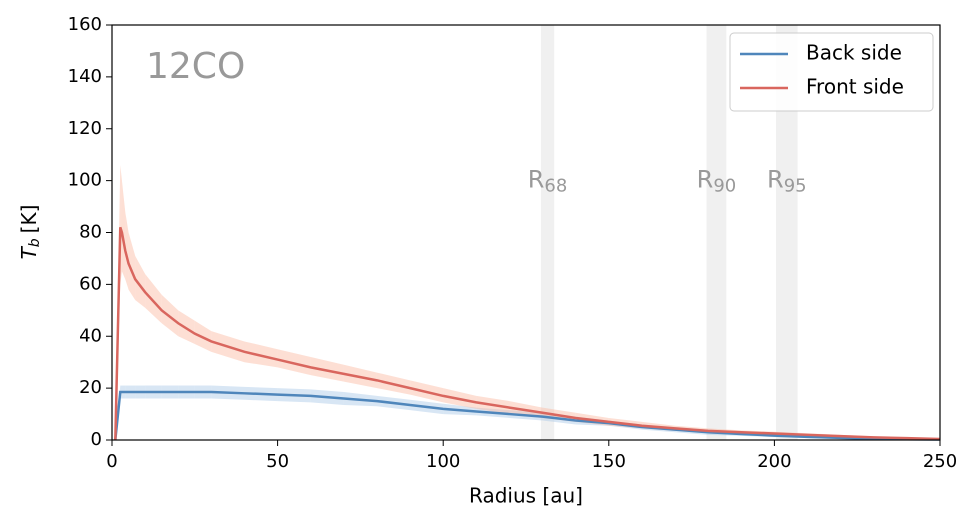 This screenshot has width=980, height=526. Describe the element at coordinates (724, 186) in the screenshot. I see `radius-label-sub: 90` at that location.